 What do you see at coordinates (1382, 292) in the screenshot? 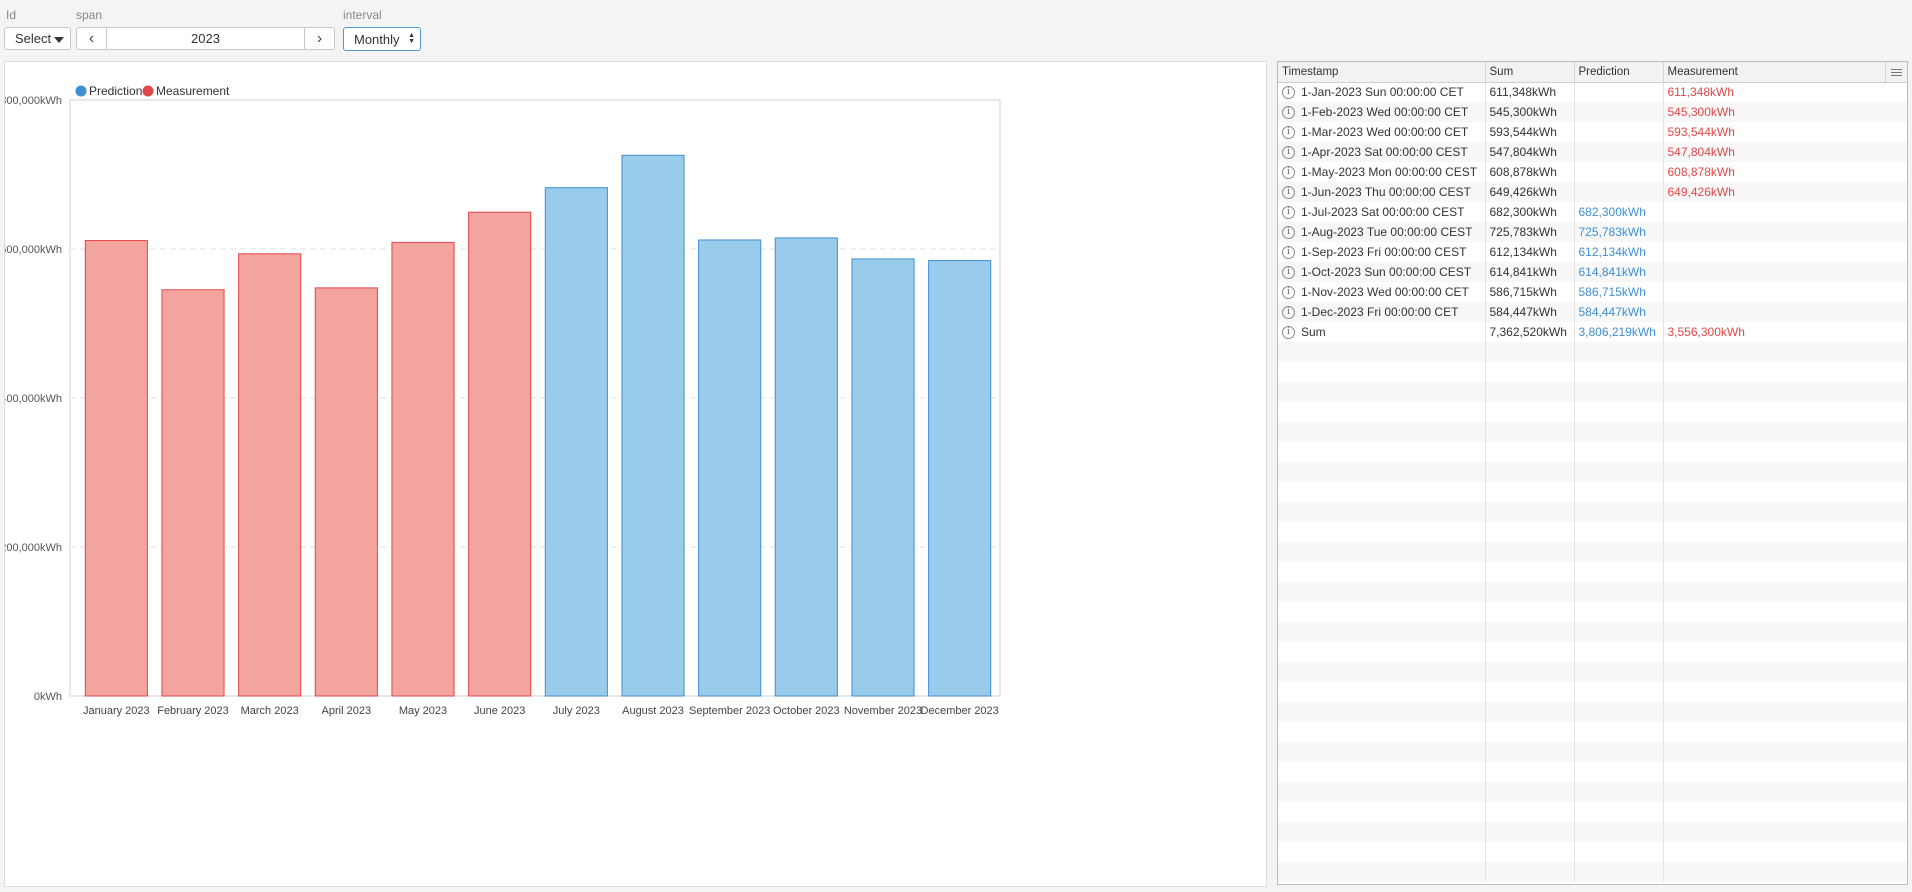
I see `cell-timestamp: i 1-Nov-2023 Wed 00:00:00 CET` at bounding box center [1382, 292].